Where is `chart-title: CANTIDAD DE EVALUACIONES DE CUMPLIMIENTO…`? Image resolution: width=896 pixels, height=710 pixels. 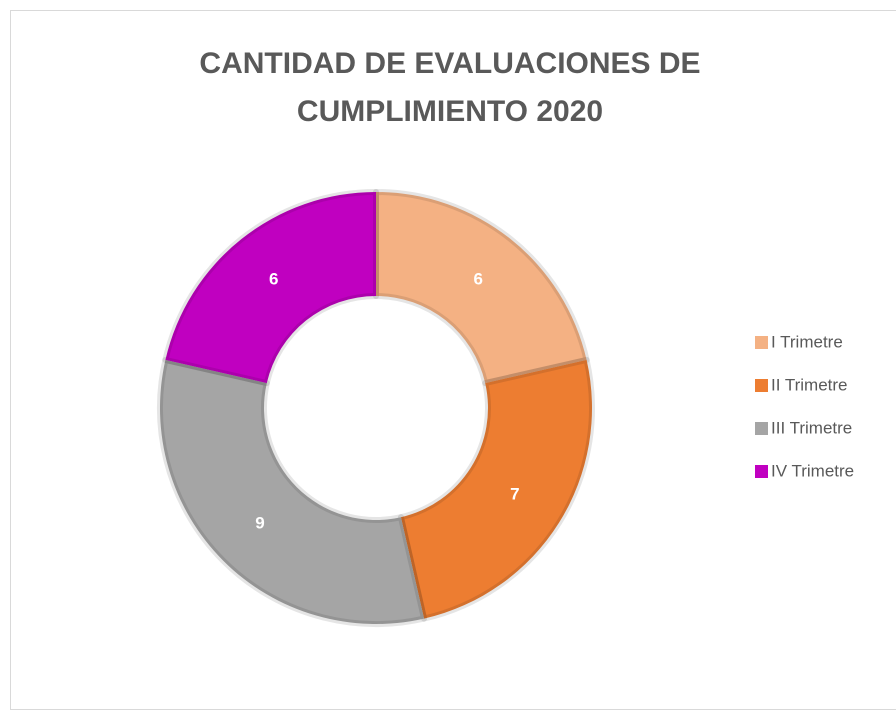
chart-title: CANTIDAD DE EVALUACIONES DE CUMPLIMIENTO… is located at coordinates (450, 87).